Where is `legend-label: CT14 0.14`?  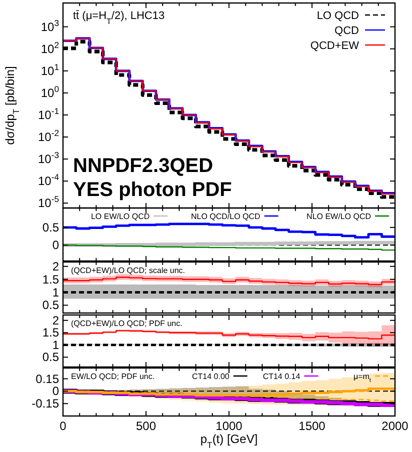 legend-label: CT14 0.14 is located at coordinates (281, 376).